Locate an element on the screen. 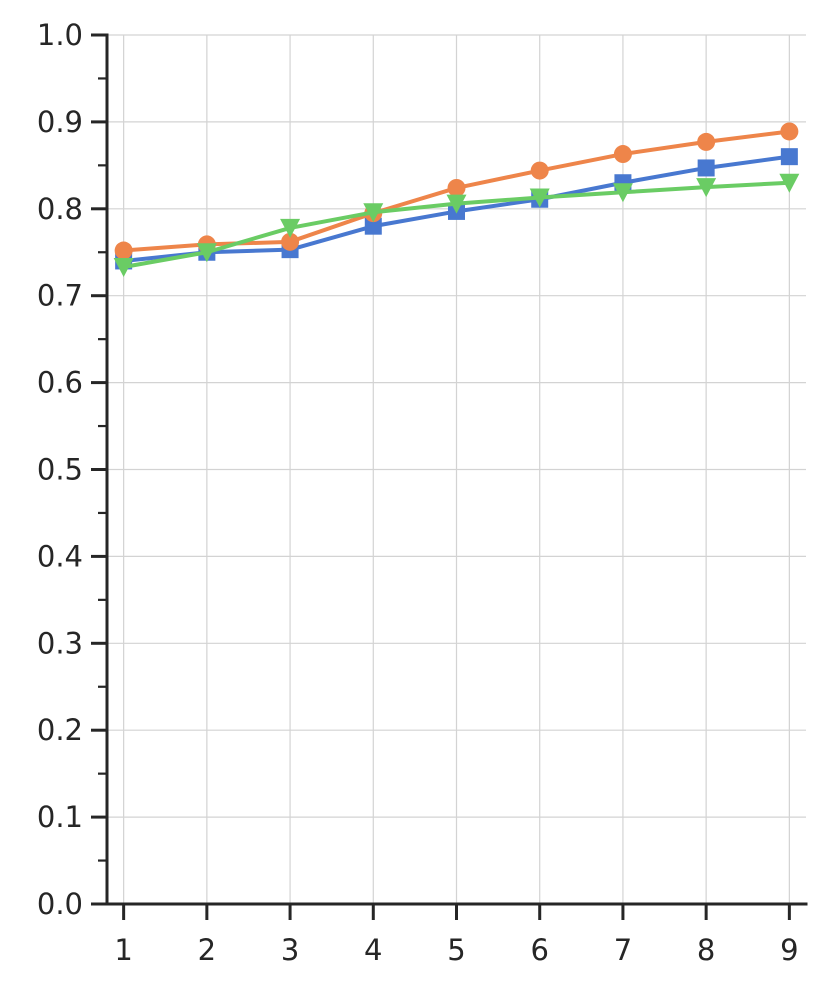 This screenshot has width=829, height=990. y-tick-label: 0.7 is located at coordinates (60, 296).